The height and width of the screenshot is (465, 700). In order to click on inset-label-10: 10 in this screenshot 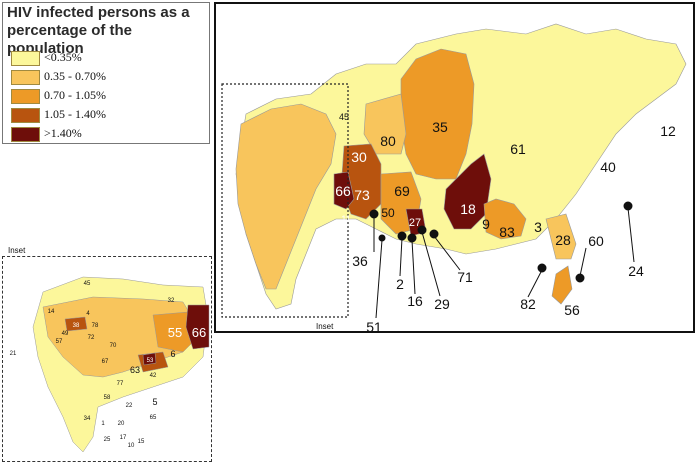, I will do `click(131, 446)`.